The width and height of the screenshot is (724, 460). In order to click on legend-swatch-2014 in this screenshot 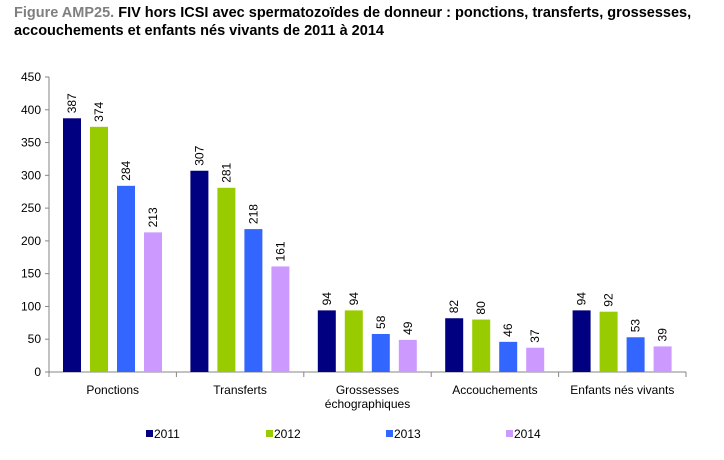, I will do `click(509, 433)`.